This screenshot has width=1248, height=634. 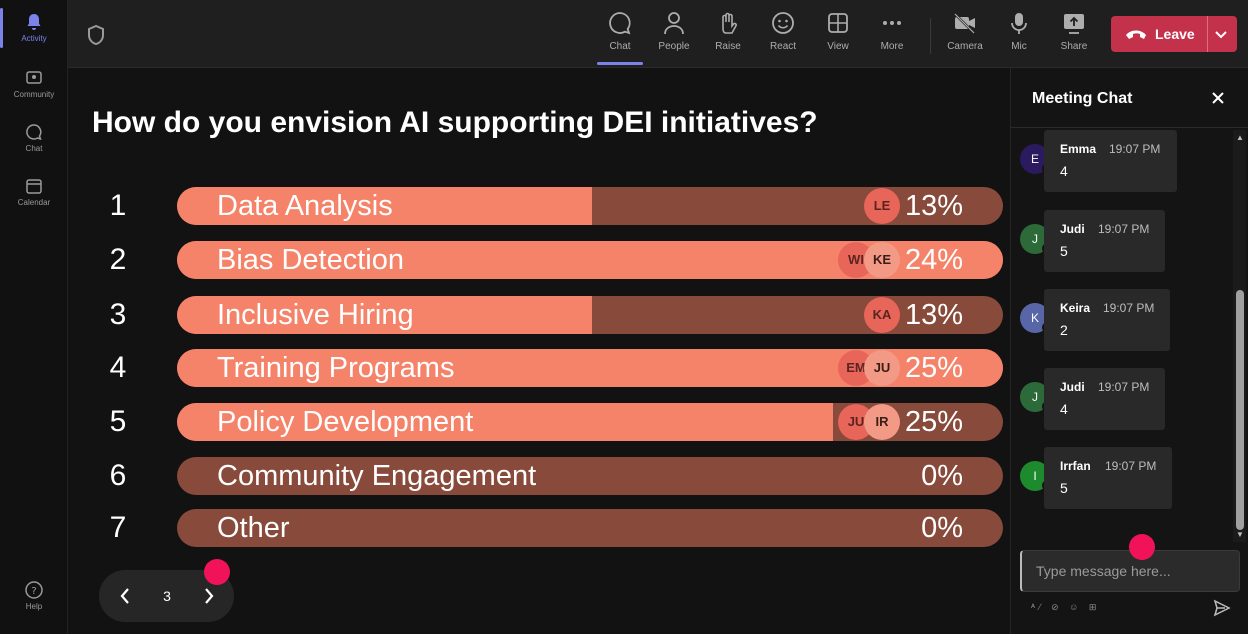 I want to click on leave-button: Leave, so click(x=1174, y=34).